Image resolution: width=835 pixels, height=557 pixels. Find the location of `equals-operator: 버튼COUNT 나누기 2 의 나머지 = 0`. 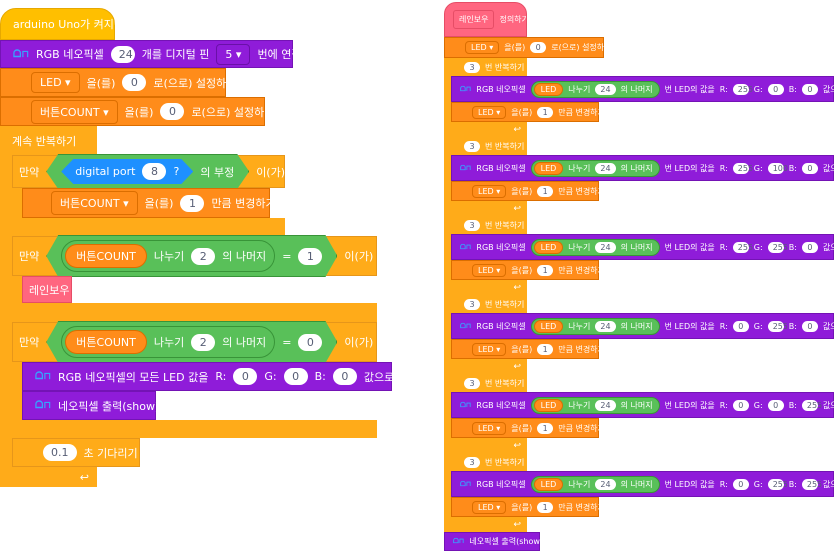

equals-operator: 버튼COUNT 나누기 2 의 나머지 = 0 is located at coordinates (191, 342).